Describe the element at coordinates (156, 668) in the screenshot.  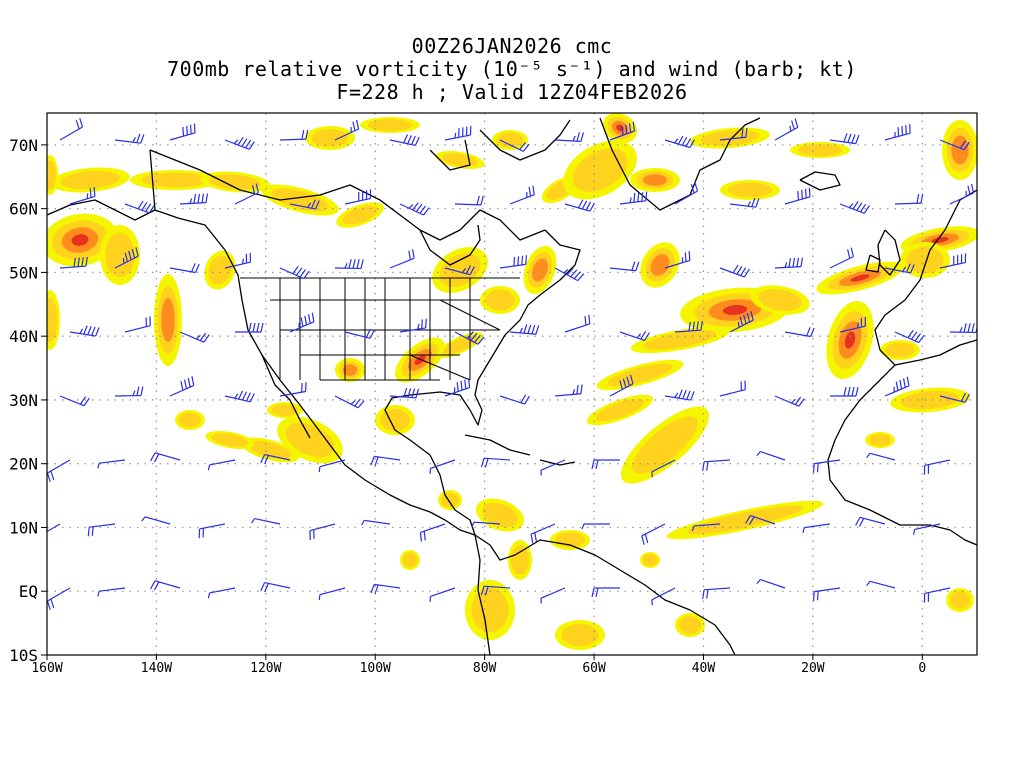
I see `lon-tick-label: 140W` at that location.